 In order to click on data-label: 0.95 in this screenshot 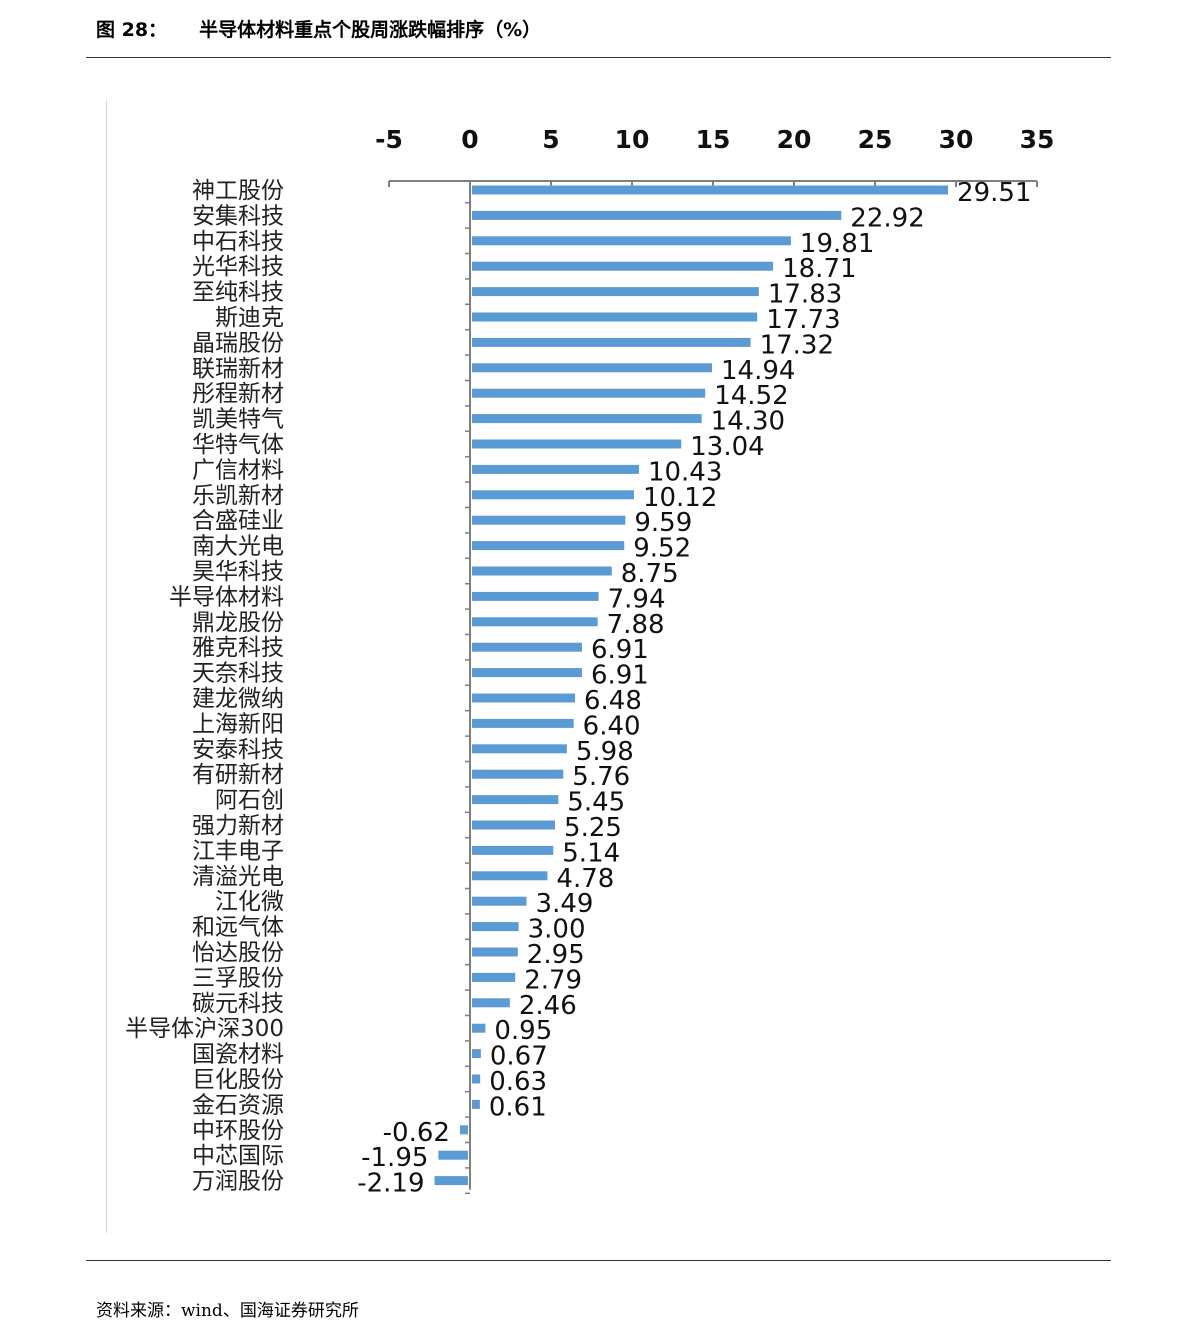, I will do `click(523, 1031)`.